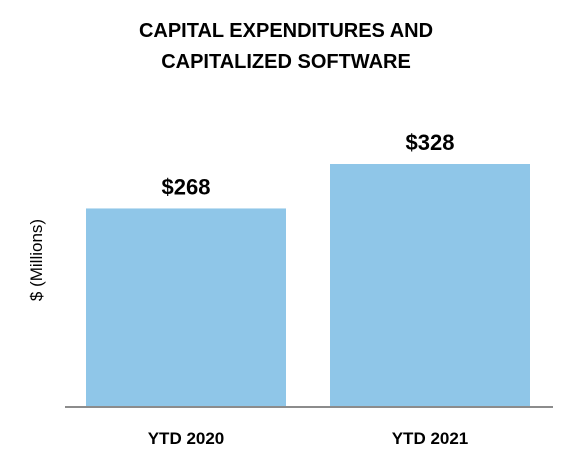  Describe the element at coordinates (430, 142) in the screenshot. I see `data-label: $328` at that location.